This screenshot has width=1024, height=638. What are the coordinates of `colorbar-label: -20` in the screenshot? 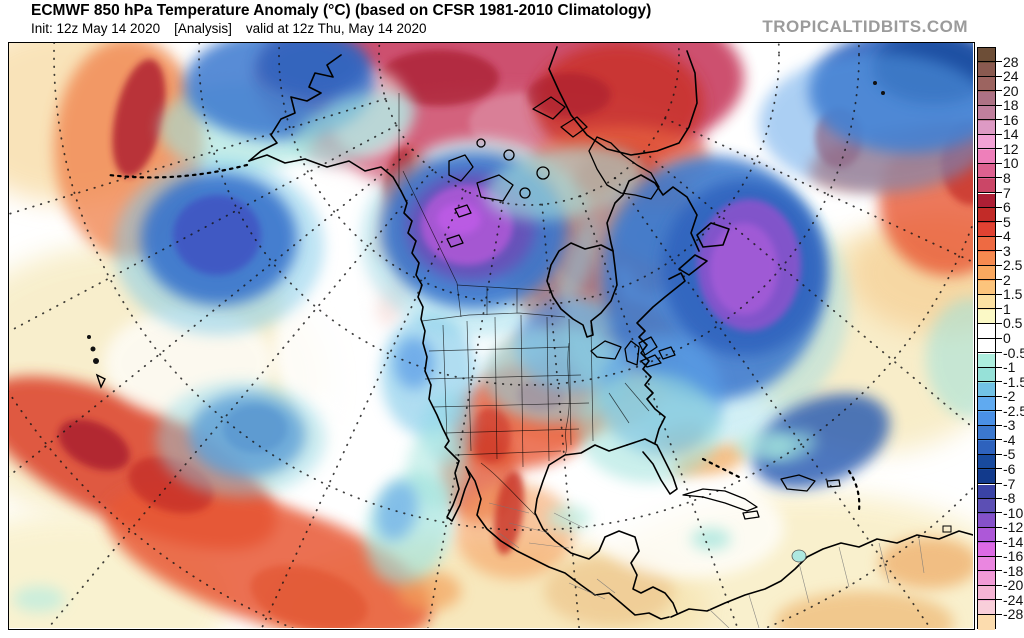 It's located at (1013, 585).